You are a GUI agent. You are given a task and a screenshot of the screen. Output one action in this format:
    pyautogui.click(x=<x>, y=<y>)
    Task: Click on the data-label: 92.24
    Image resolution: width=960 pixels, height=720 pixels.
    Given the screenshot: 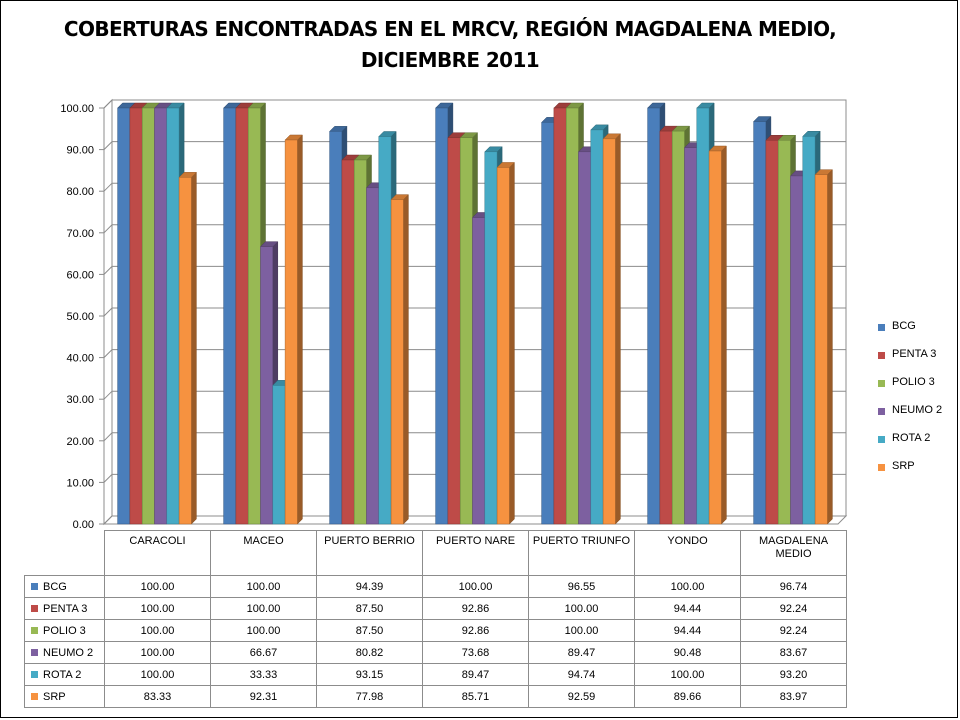 What is the action you would take?
    pyautogui.click(x=793, y=630)
    